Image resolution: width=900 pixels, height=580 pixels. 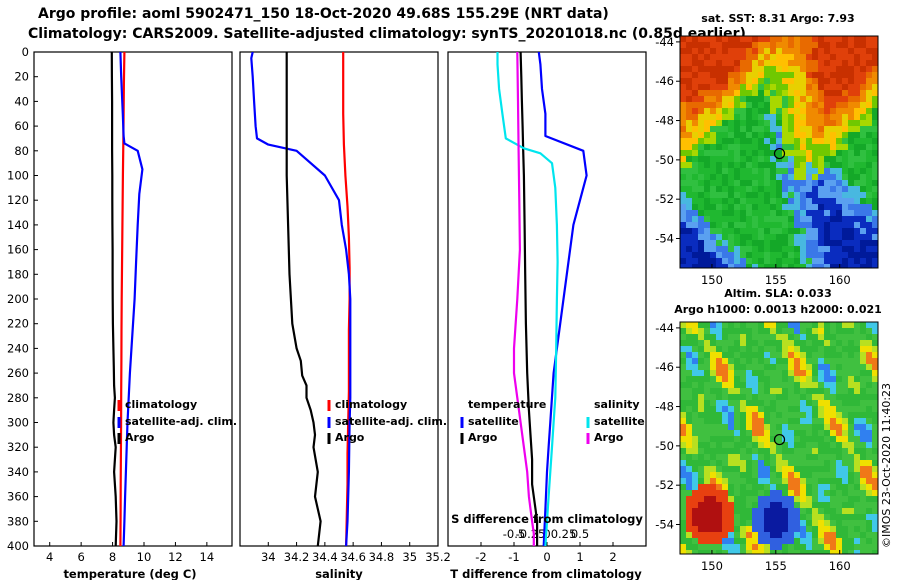 What do you see at coordinates (776, 566) in the screenshot?
I see `lon-tick-label: 155` at bounding box center [776, 566].